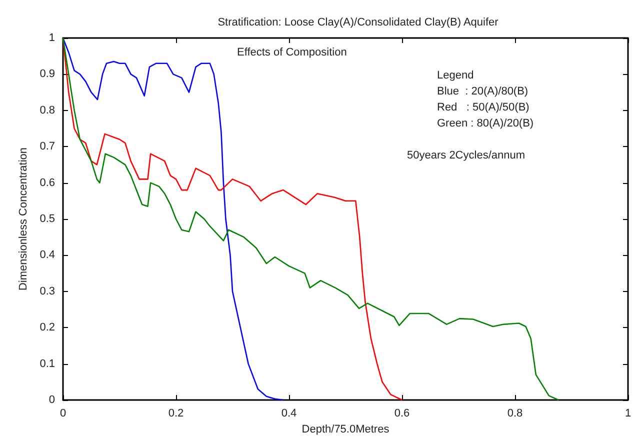 The height and width of the screenshot is (448, 637). What do you see at coordinates (346, 430) in the screenshot?
I see `x-axis-title: Depth/75.0Metres` at bounding box center [346, 430].